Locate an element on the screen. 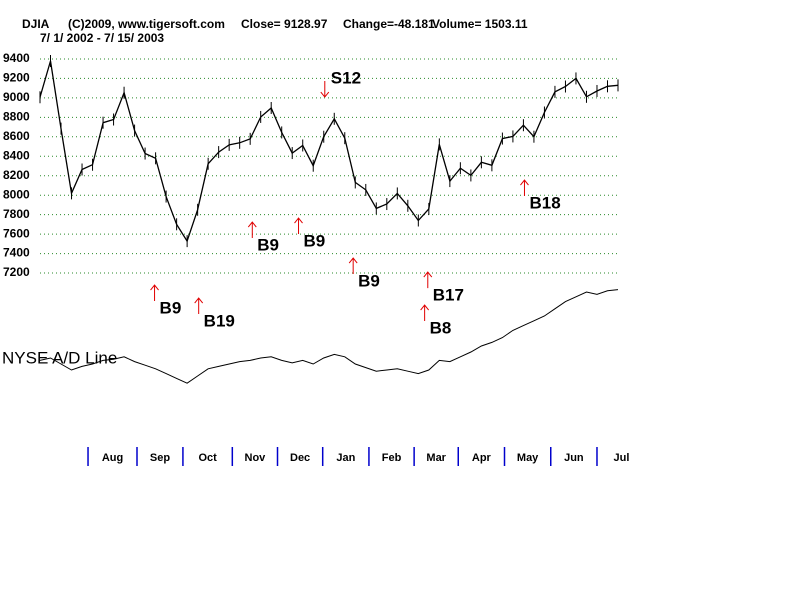  y-tick-label: 7200 is located at coordinates (16, 272).